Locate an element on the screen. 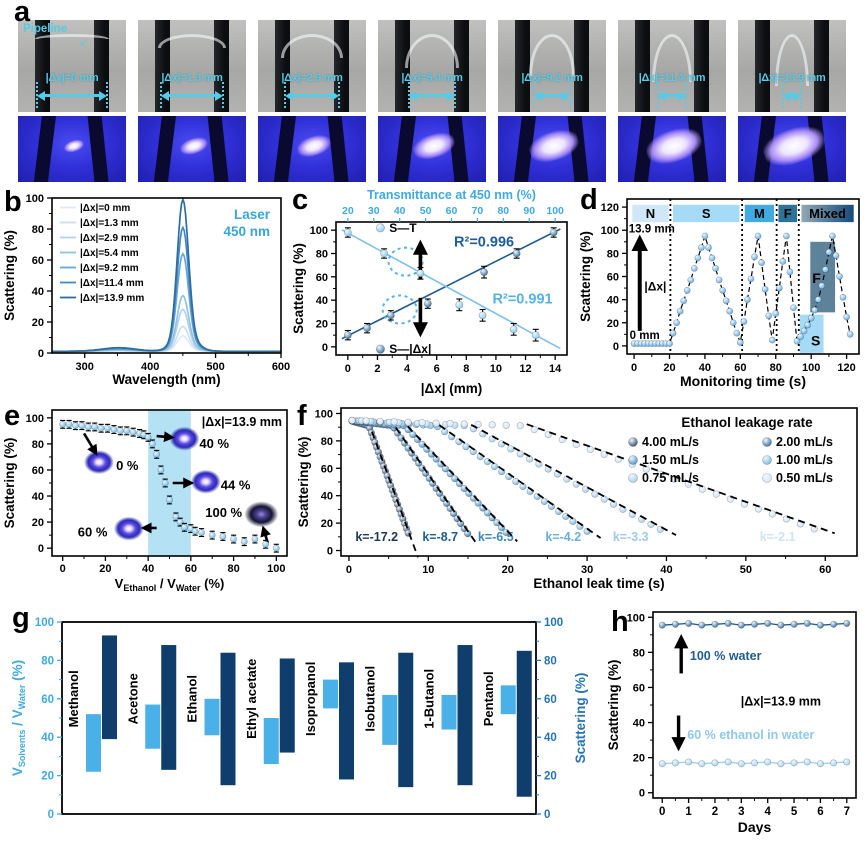 The image size is (866, 847). svg-text: 500 is located at coordinates (215, 367).